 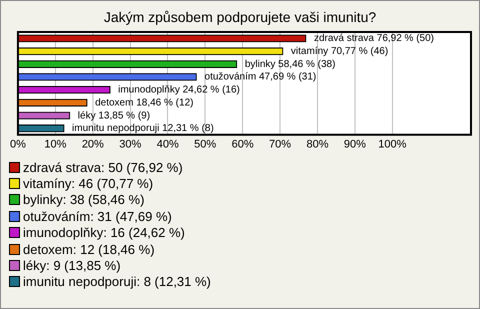 I want to click on text: vitamíny: 46 (70,77 %), so click(x=88, y=184).